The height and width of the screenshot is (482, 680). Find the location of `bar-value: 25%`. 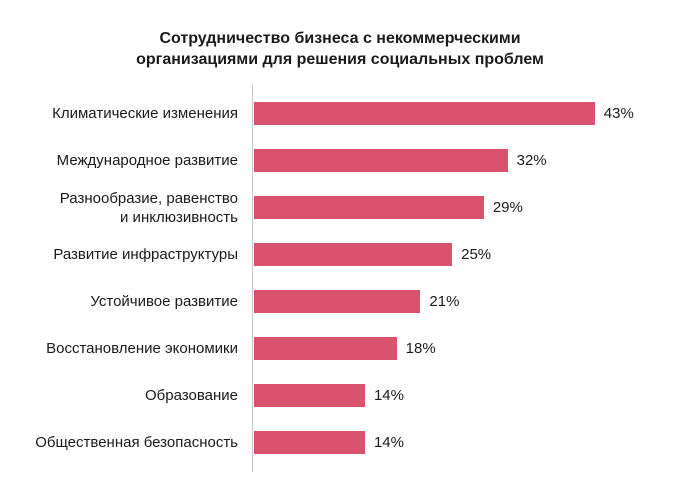

bar-value: 25% is located at coordinates (476, 254).